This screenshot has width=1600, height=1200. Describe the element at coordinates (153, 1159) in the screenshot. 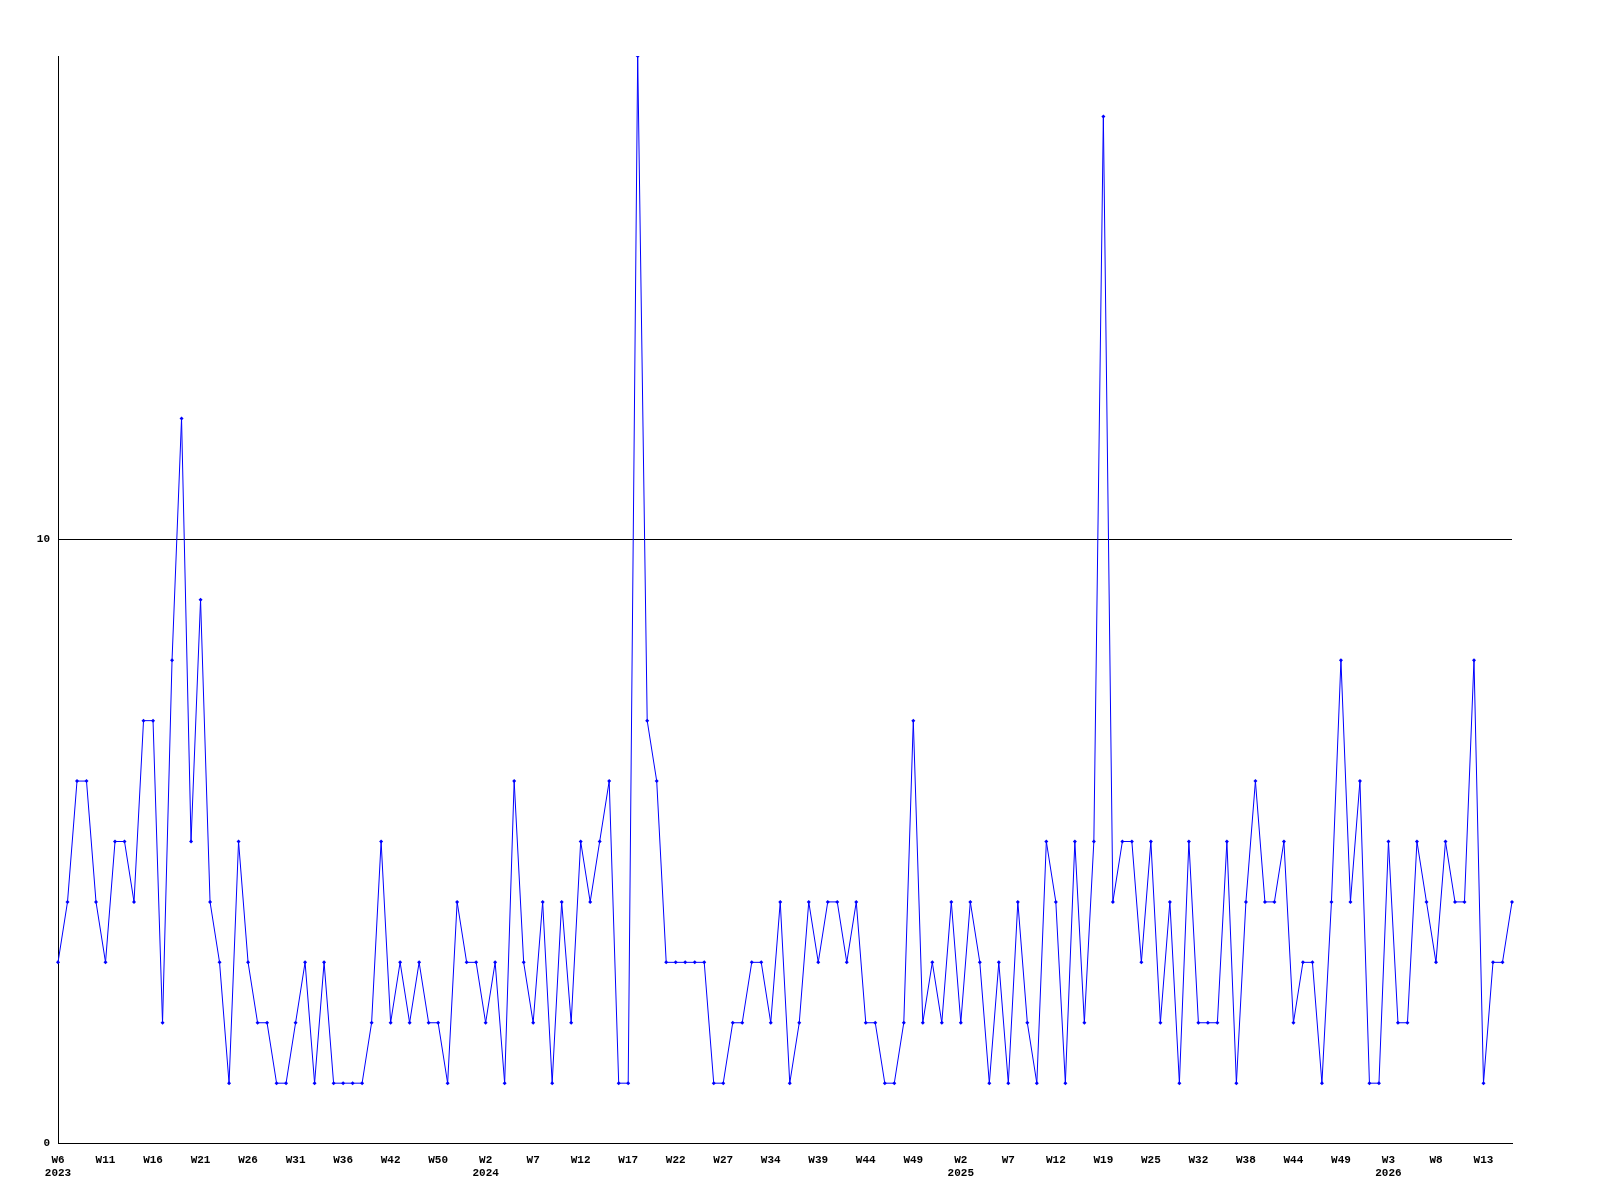

I see `x-tick-label: W16` at that location.